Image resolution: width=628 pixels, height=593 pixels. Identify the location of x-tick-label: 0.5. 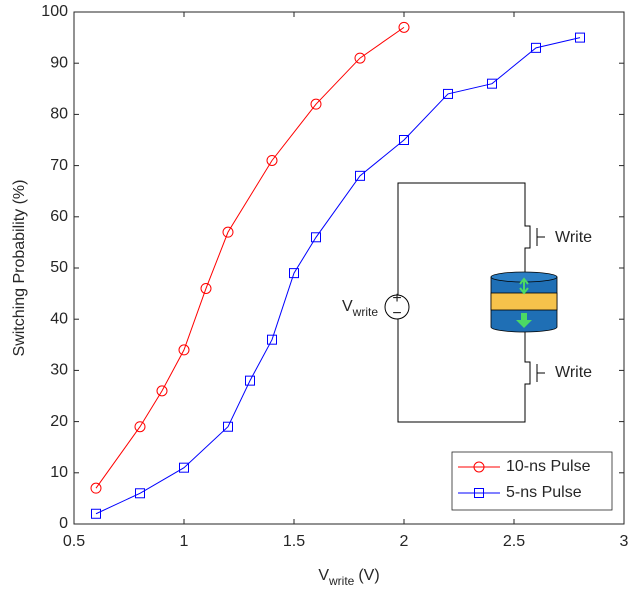
(74, 541).